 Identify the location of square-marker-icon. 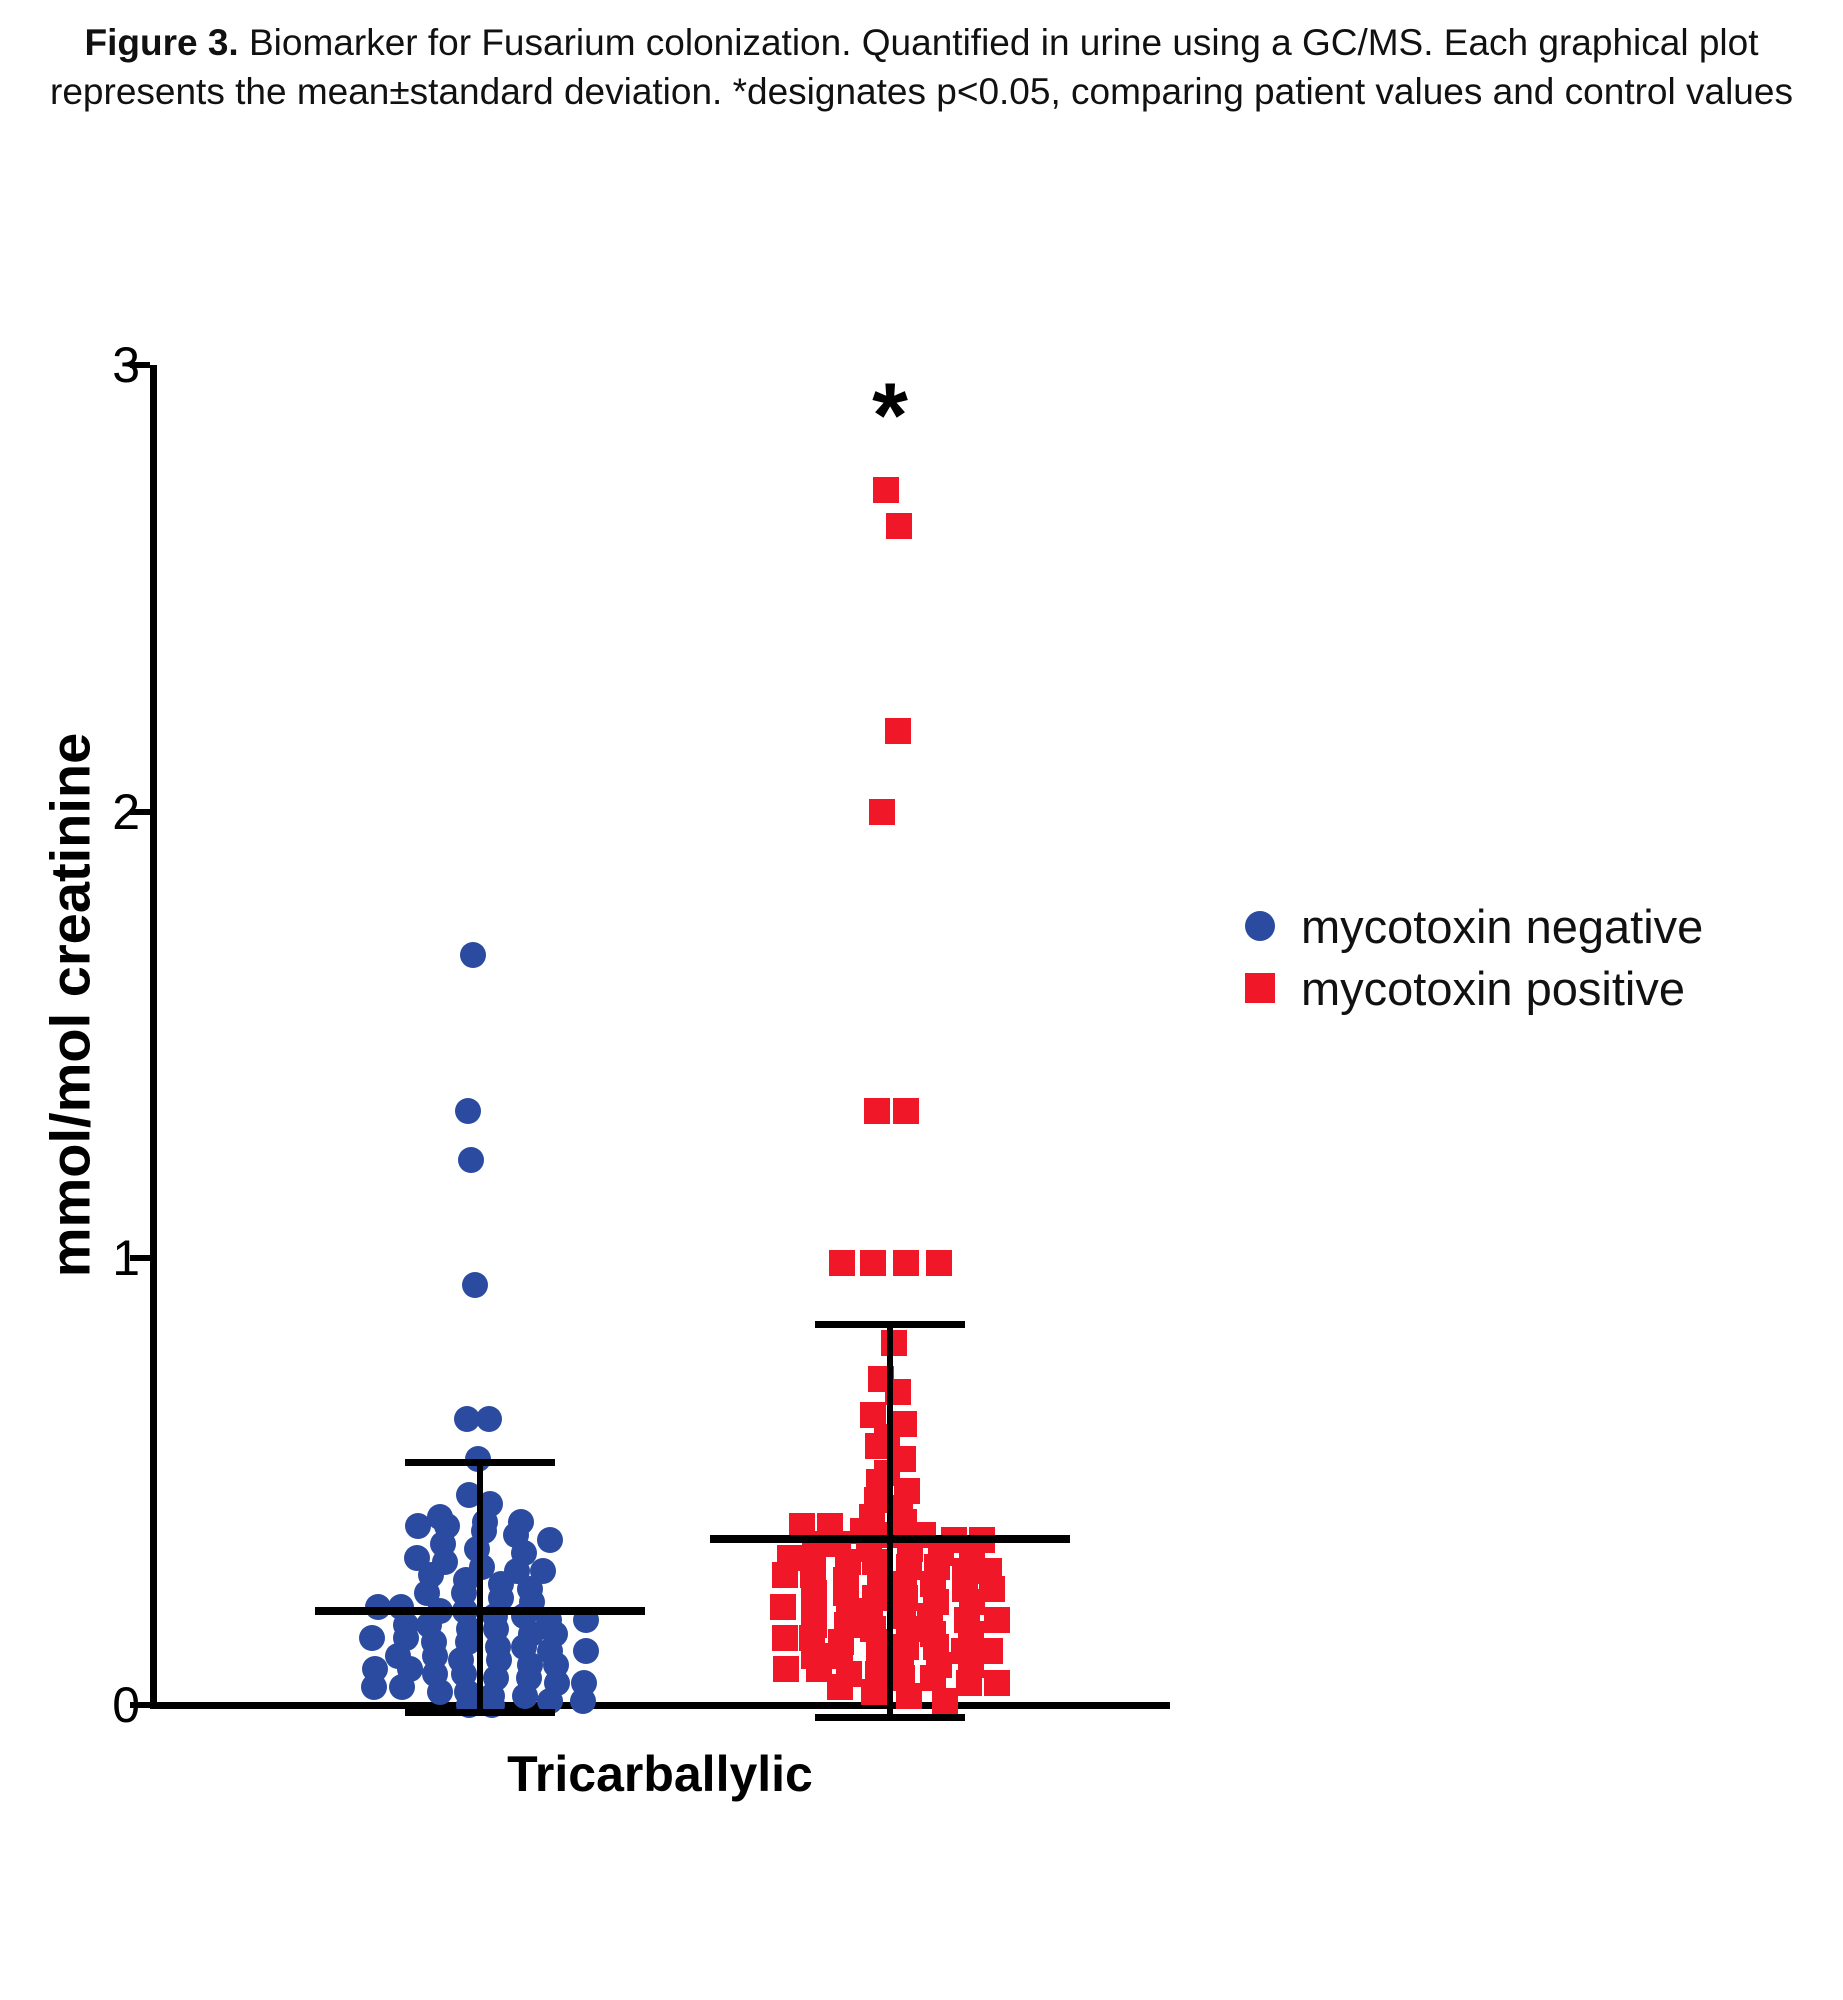
(1260, 988).